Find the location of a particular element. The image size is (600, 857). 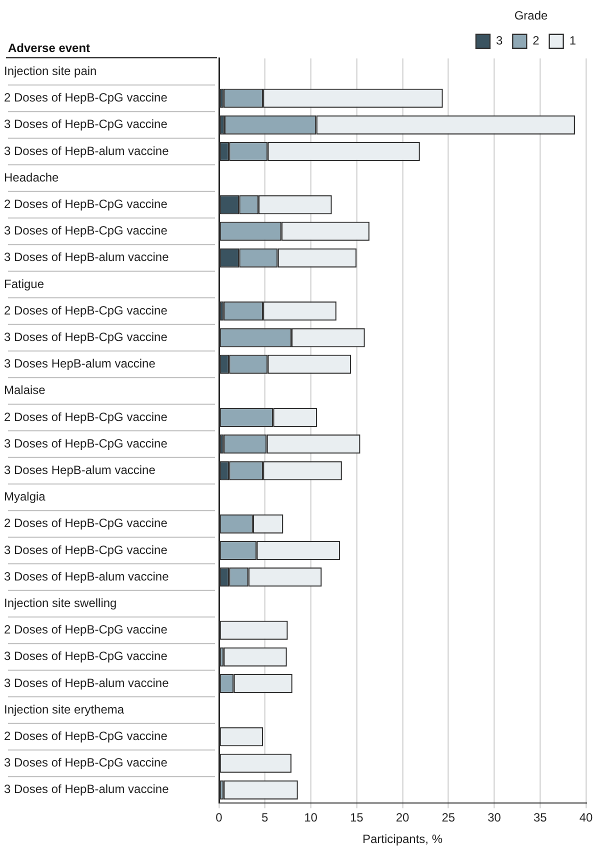

x-tick-label: 15 is located at coordinates (357, 817).